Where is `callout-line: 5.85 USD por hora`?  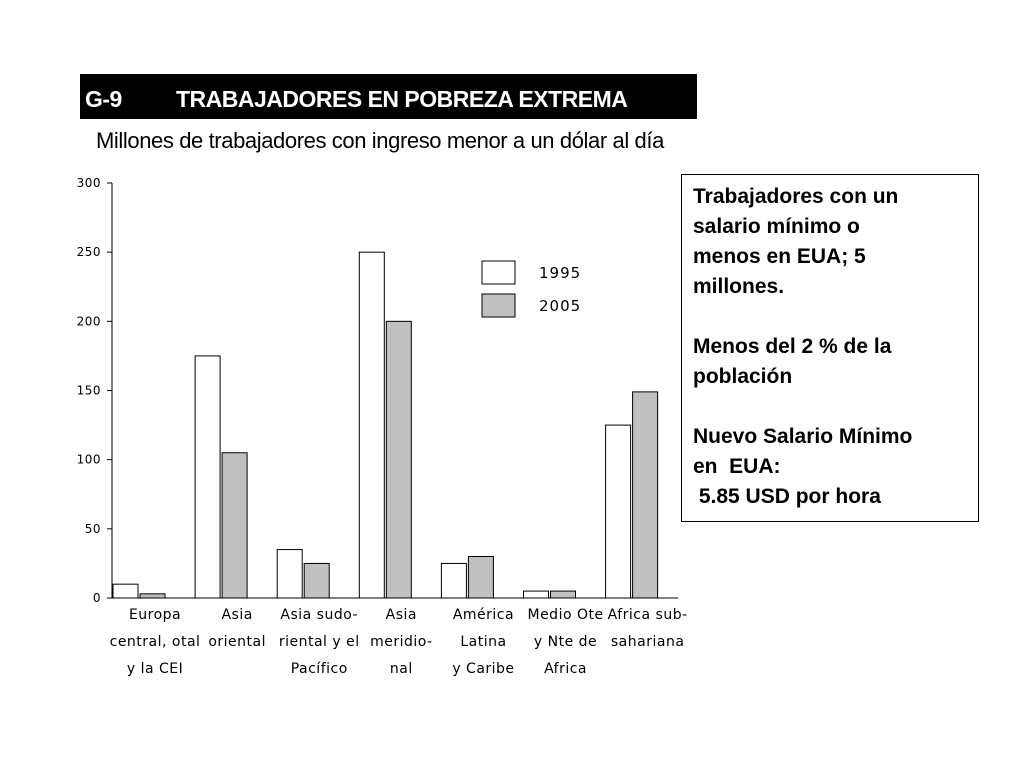 callout-line: 5.85 USD por hora is located at coordinates (787, 496).